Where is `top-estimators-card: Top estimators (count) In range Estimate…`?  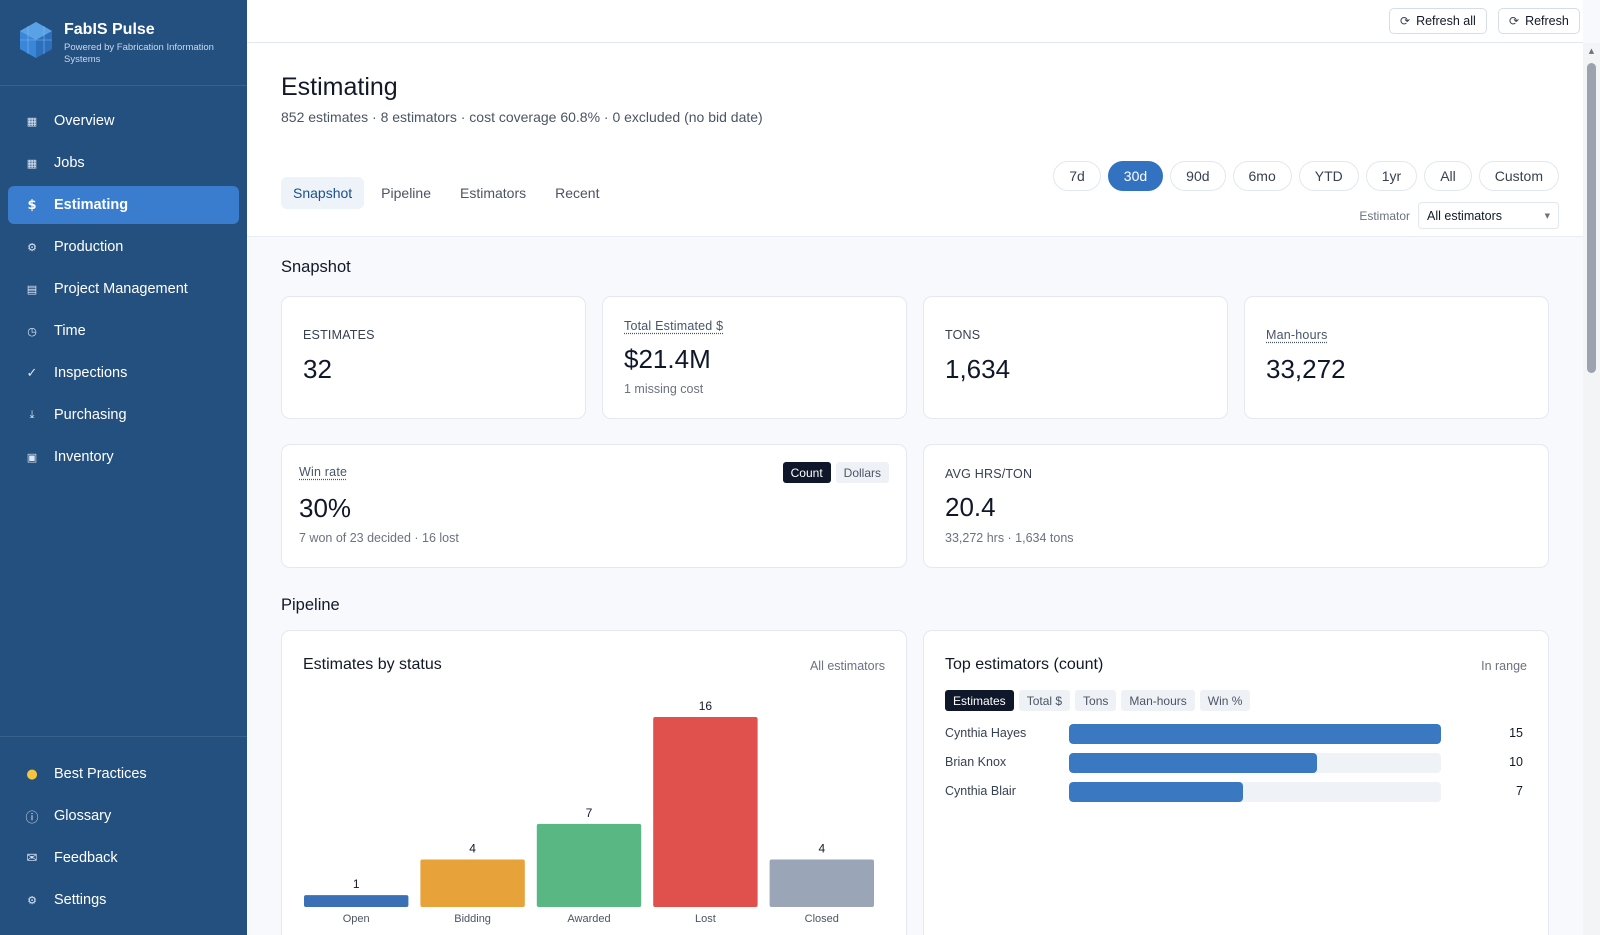 top-estimators-card: Top estimators (count) In range Estimate… is located at coordinates (1236, 782).